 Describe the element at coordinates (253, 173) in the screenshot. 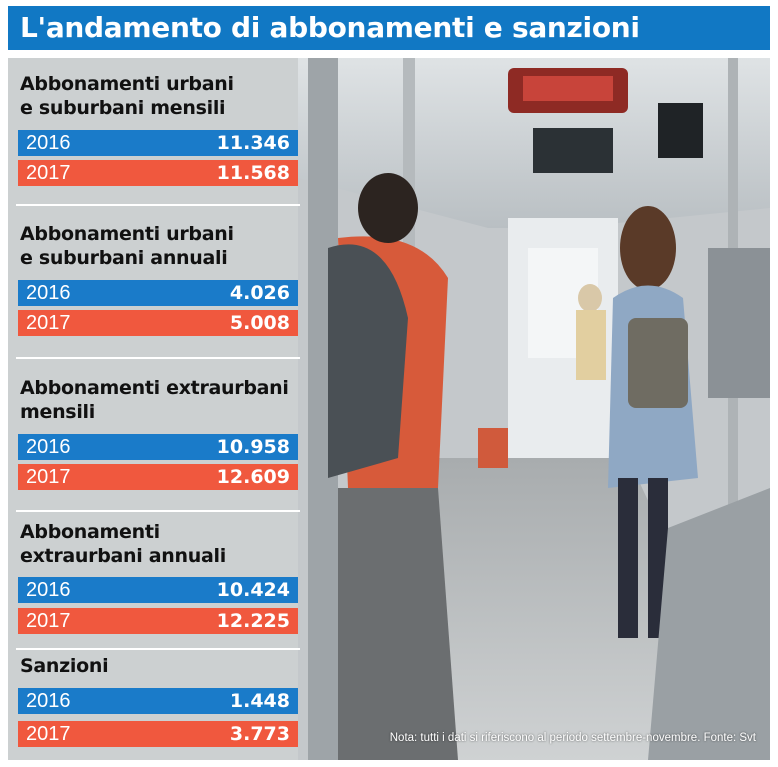

I see `value-label: 11.568` at that location.